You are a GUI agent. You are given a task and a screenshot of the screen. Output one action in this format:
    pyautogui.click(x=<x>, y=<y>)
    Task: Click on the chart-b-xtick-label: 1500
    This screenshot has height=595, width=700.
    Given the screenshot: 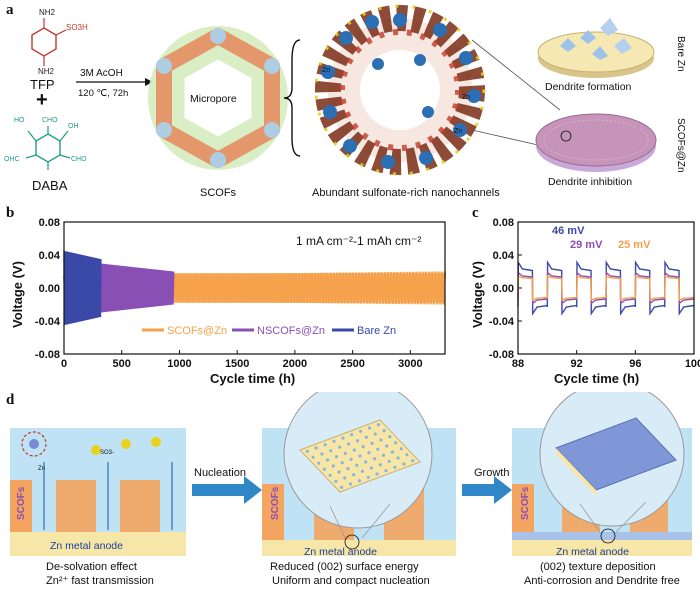 What is the action you would take?
    pyautogui.click(x=237, y=364)
    